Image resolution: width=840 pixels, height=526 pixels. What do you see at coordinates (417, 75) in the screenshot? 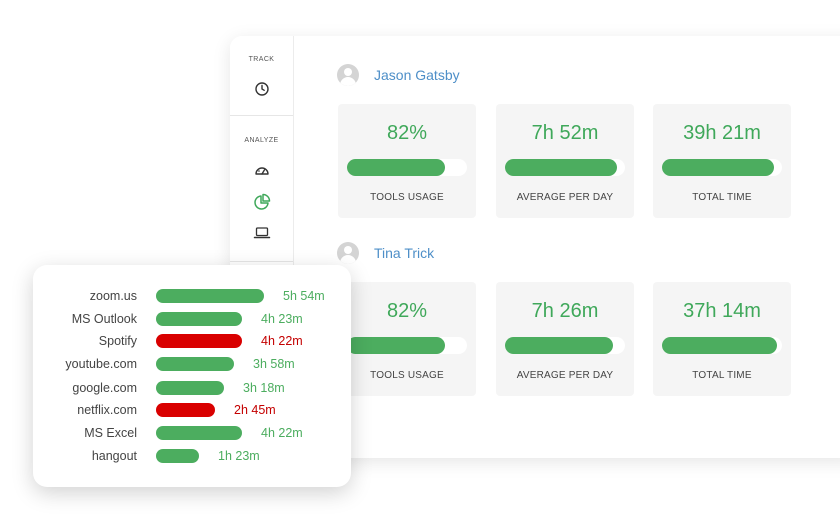
I see `user-name: Jason Gatsby` at bounding box center [417, 75].